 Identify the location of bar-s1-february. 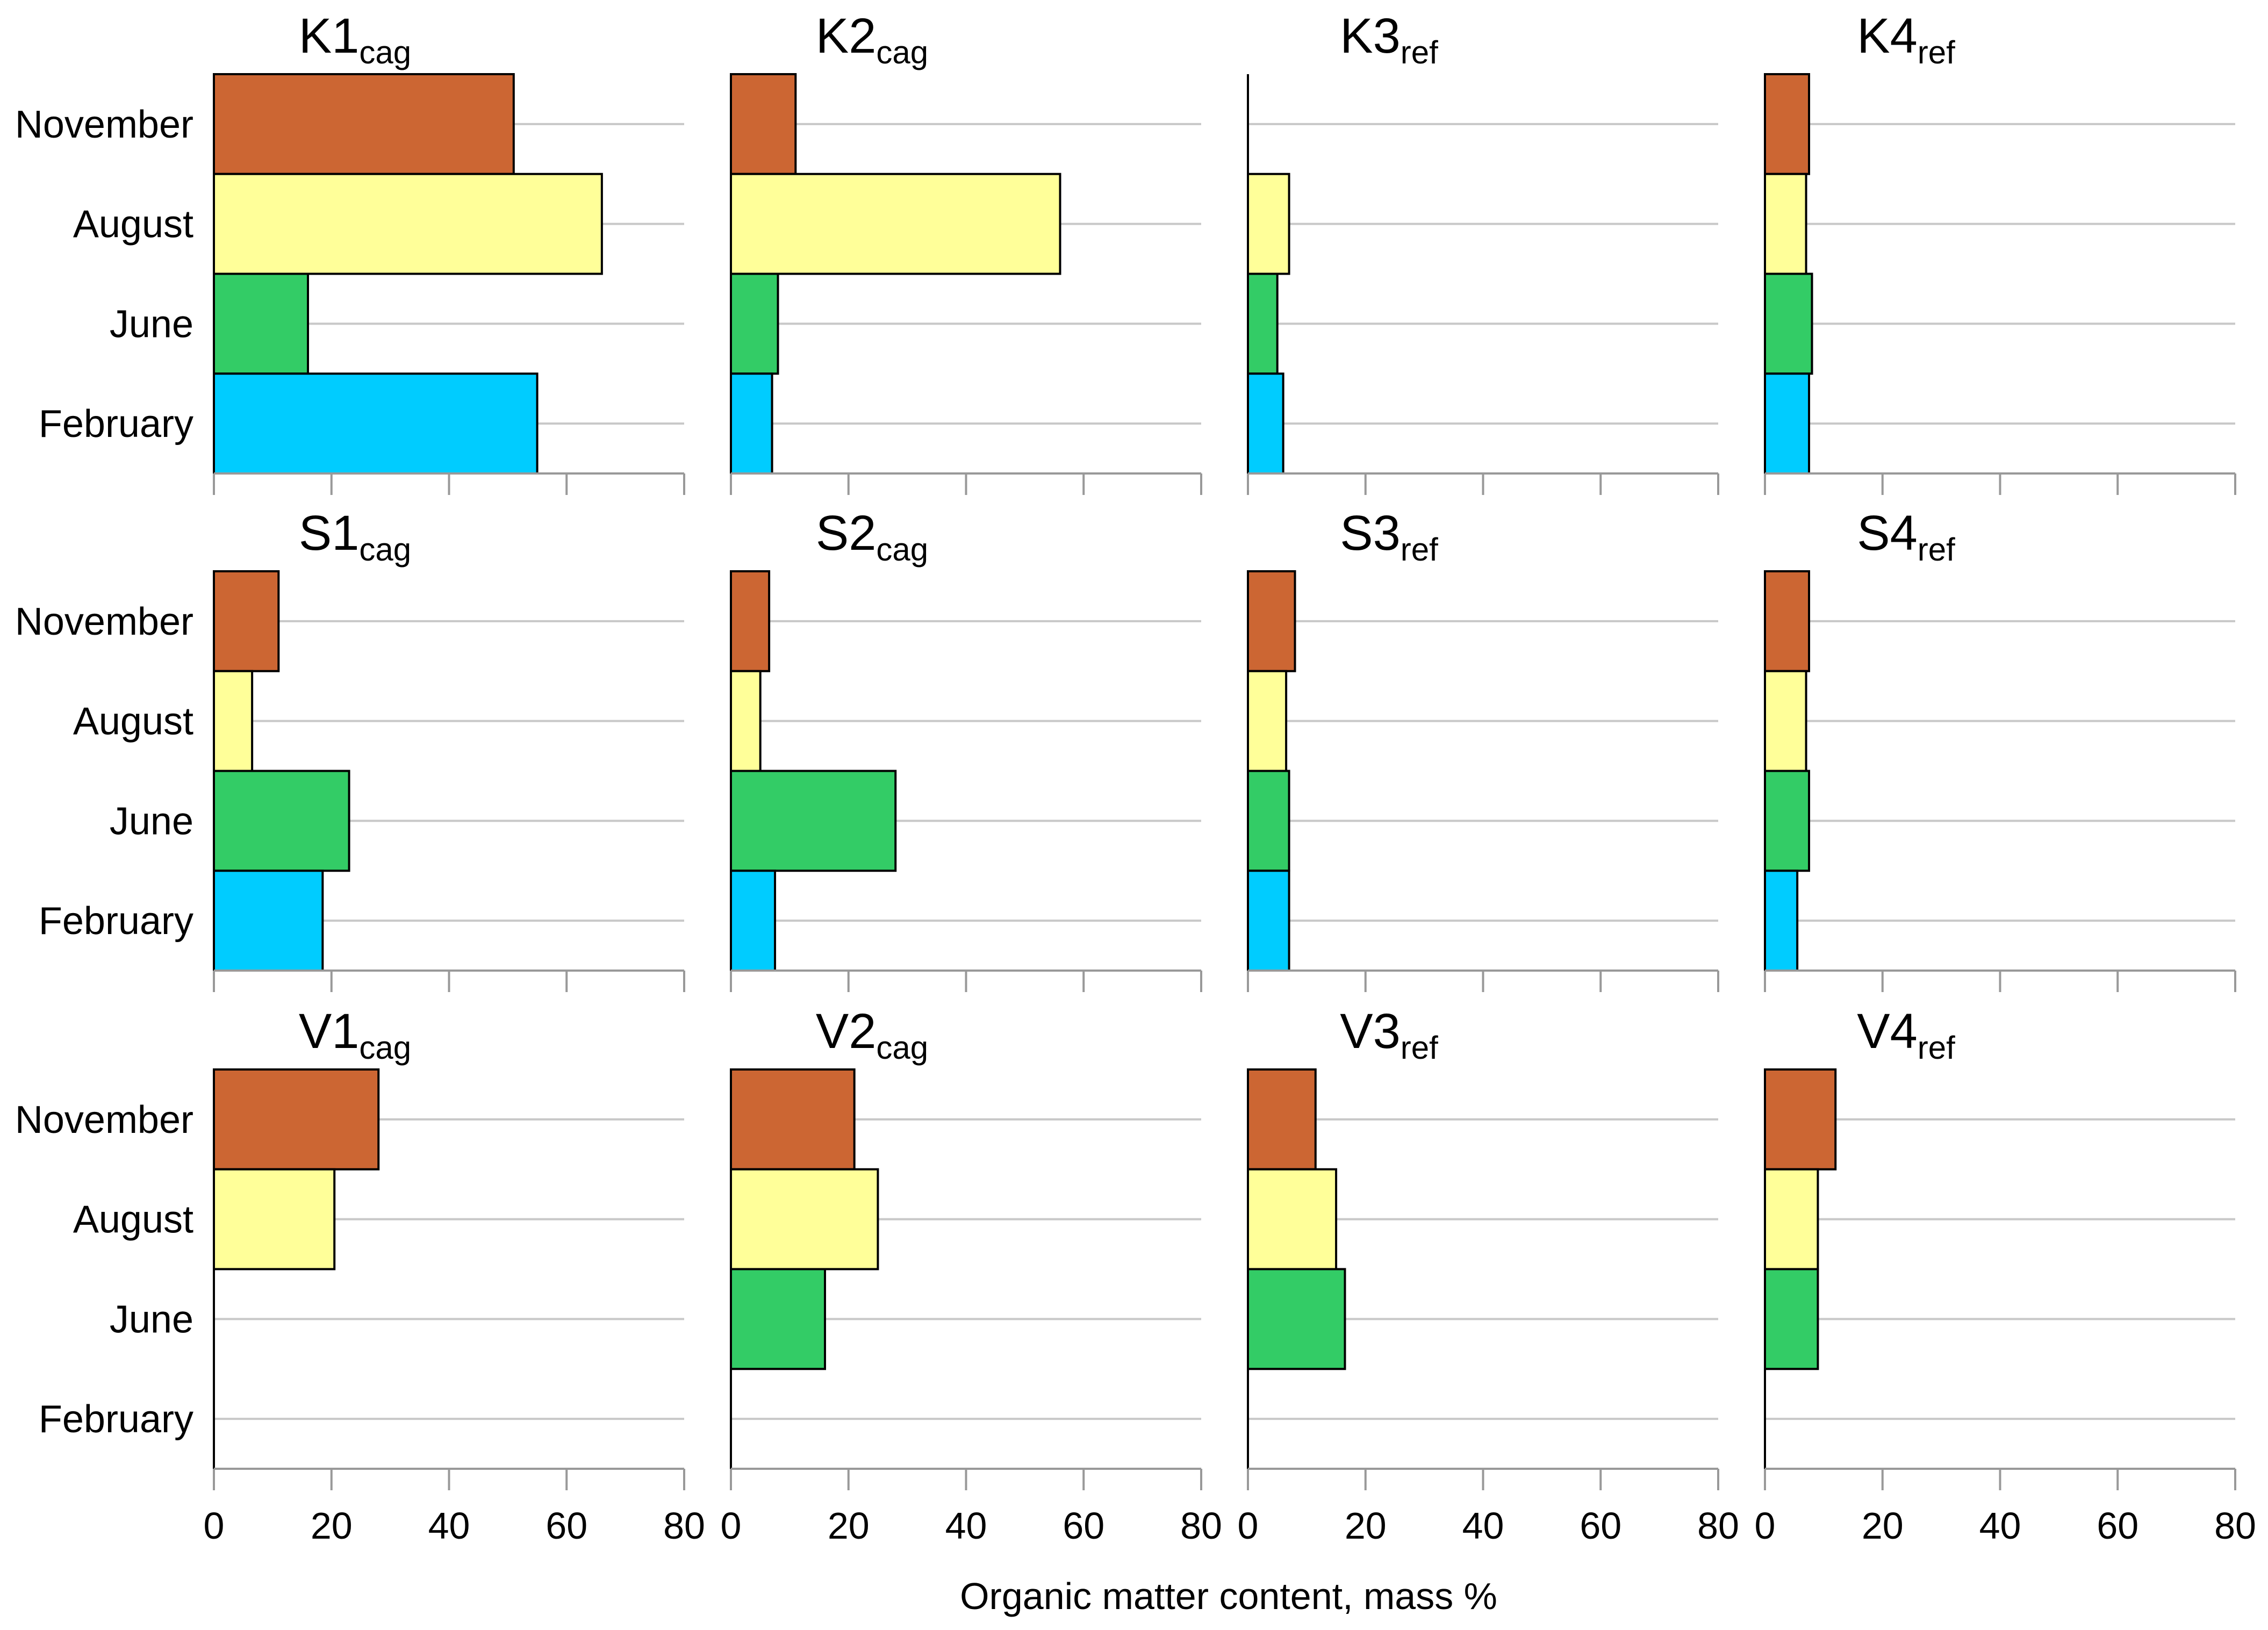
(268, 921).